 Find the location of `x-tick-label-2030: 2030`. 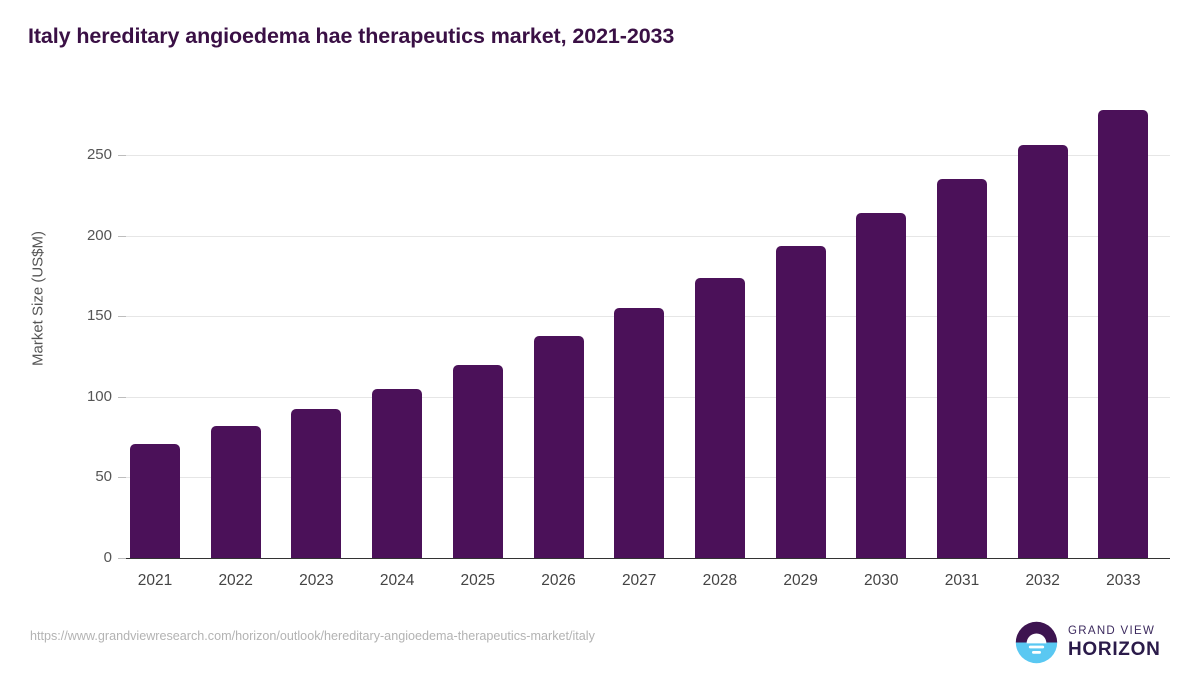

x-tick-label-2030: 2030 is located at coordinates (881, 580).